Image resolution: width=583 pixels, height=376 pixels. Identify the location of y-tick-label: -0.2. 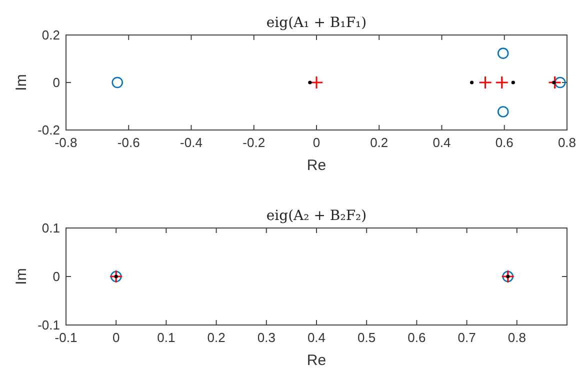
(49, 130).